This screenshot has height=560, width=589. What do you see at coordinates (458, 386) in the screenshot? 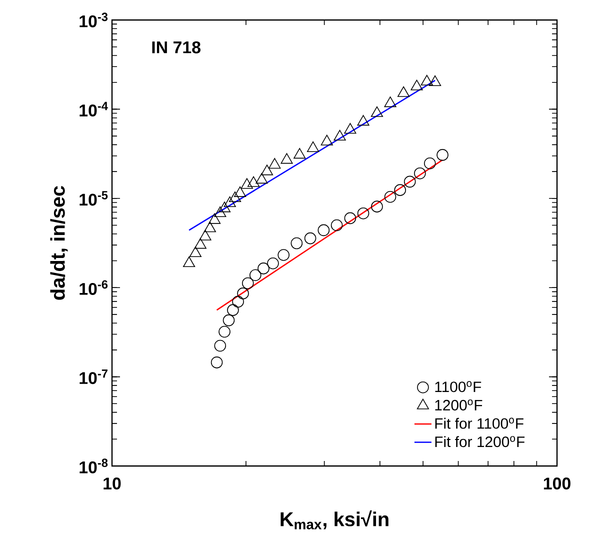
I see `legend-label: 1100$^{o}$F` at bounding box center [458, 386].